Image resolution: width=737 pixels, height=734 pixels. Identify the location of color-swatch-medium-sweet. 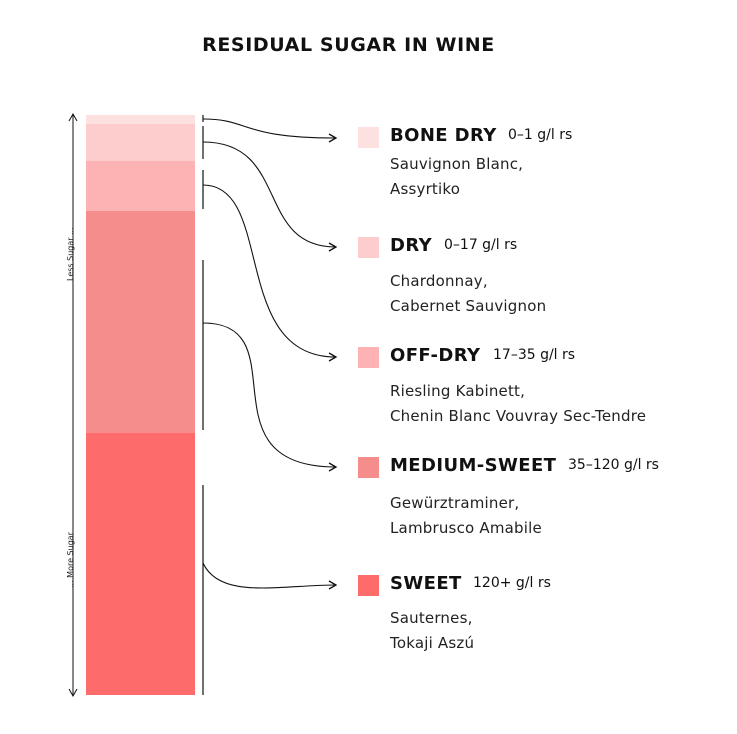
(368, 467).